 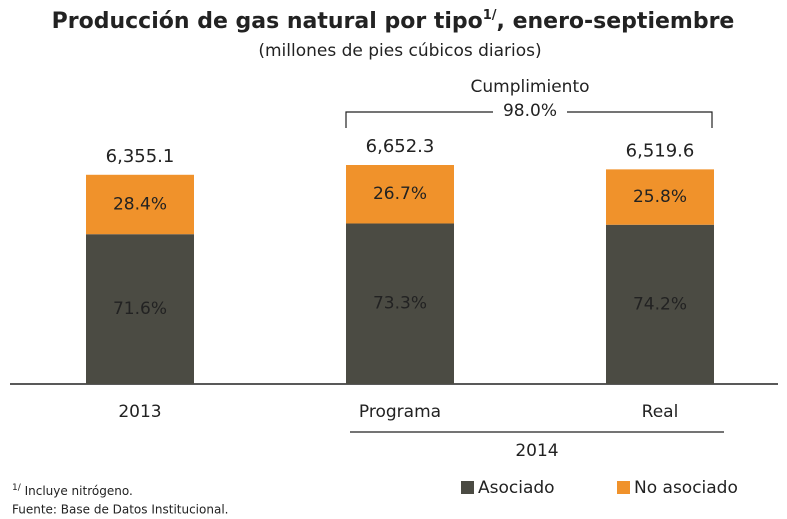 What do you see at coordinates (686, 488) in the screenshot?
I see `legend-label: No asociado` at bounding box center [686, 488].